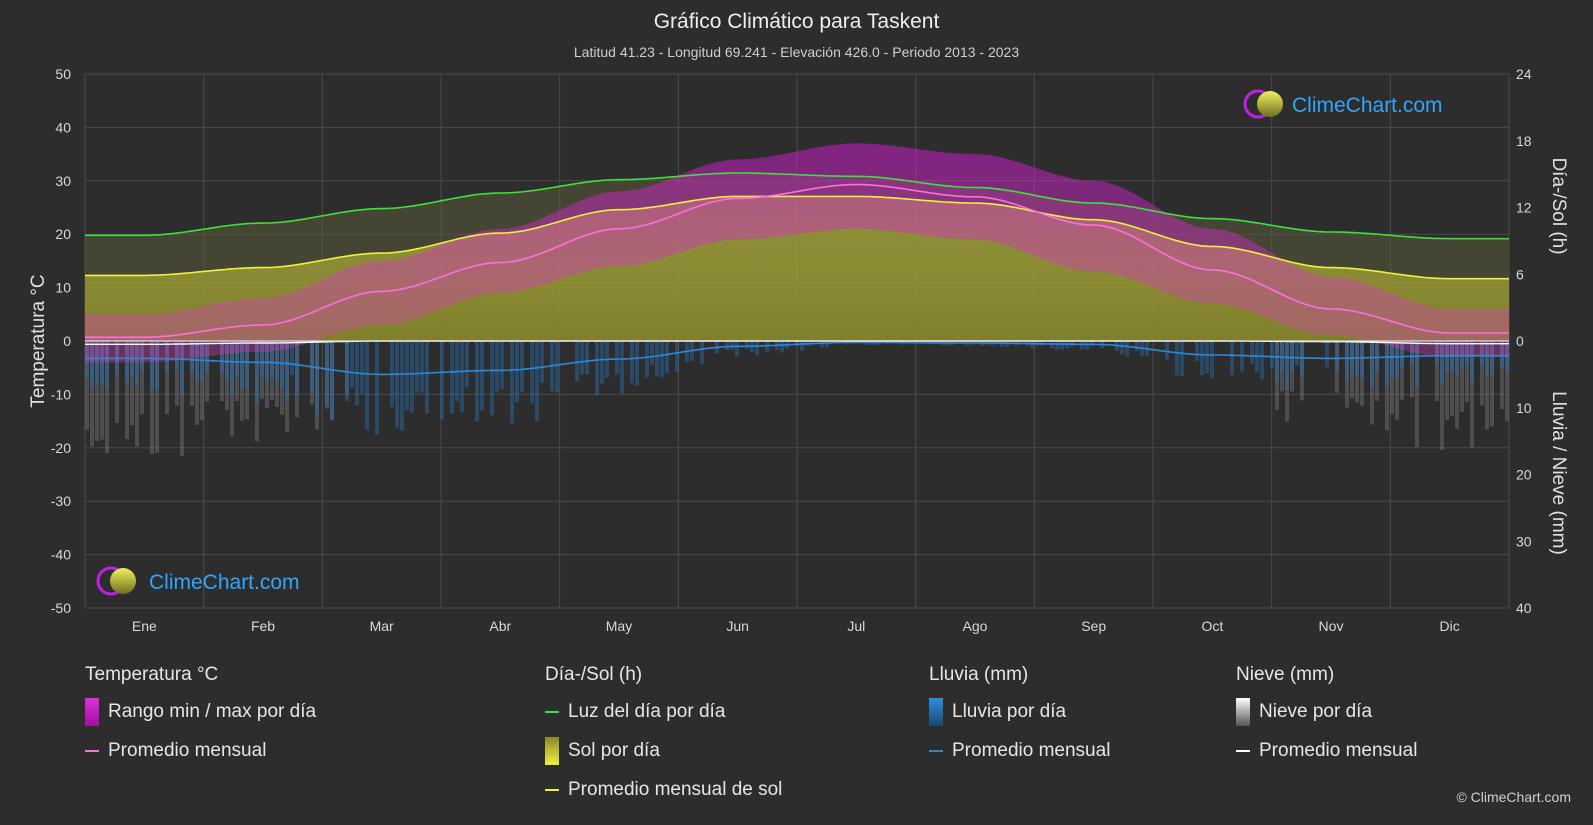  I want to click on y-tick-label-left: -10, so click(61, 394).